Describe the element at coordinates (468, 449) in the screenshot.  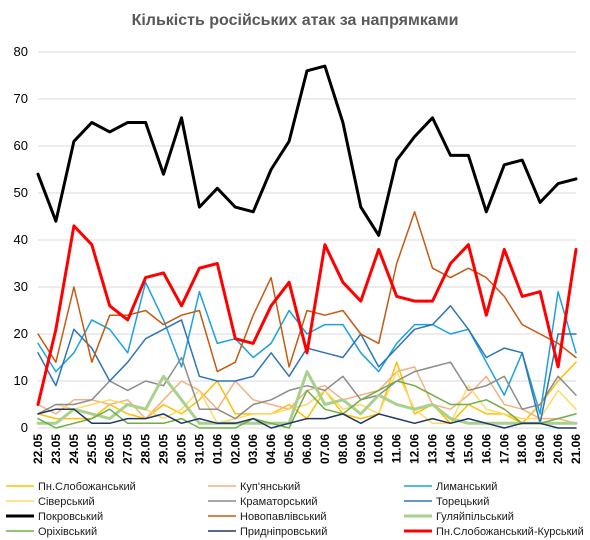
I see `x-tick-label: 15.06` at that location.